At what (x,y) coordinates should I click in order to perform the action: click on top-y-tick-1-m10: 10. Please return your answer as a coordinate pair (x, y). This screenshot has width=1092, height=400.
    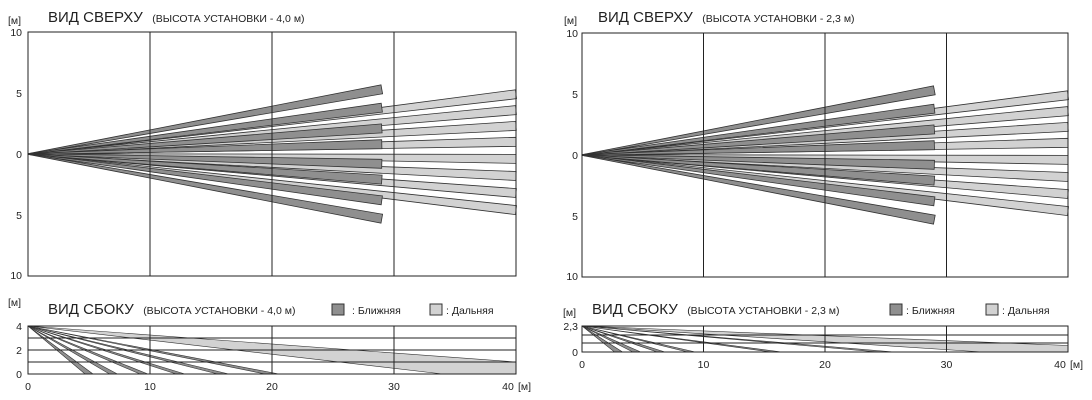
    Looking at the image, I should click on (16, 276).